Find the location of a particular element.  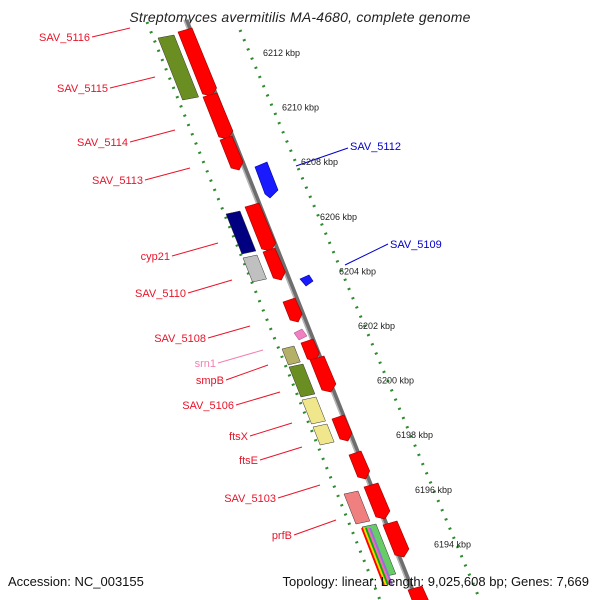

gene-label: SAV_5106 is located at coordinates (208, 406).